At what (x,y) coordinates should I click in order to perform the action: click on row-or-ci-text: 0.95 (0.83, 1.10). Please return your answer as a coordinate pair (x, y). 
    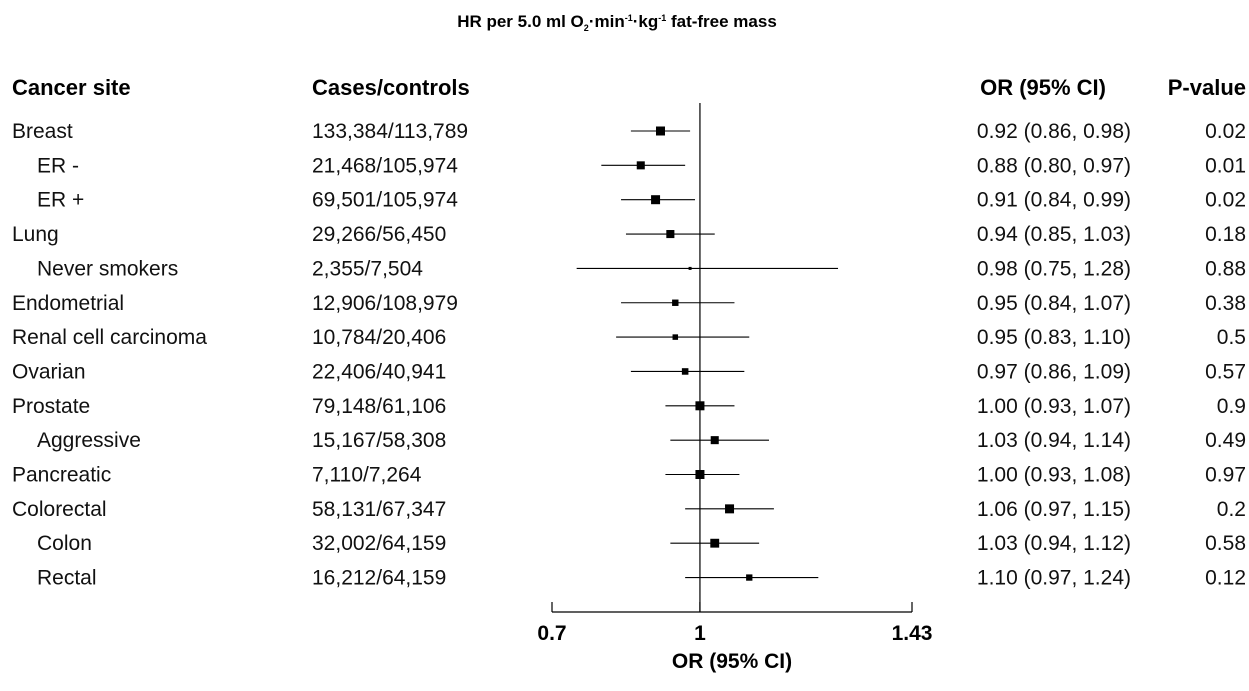
    Looking at the image, I should click on (1054, 337).